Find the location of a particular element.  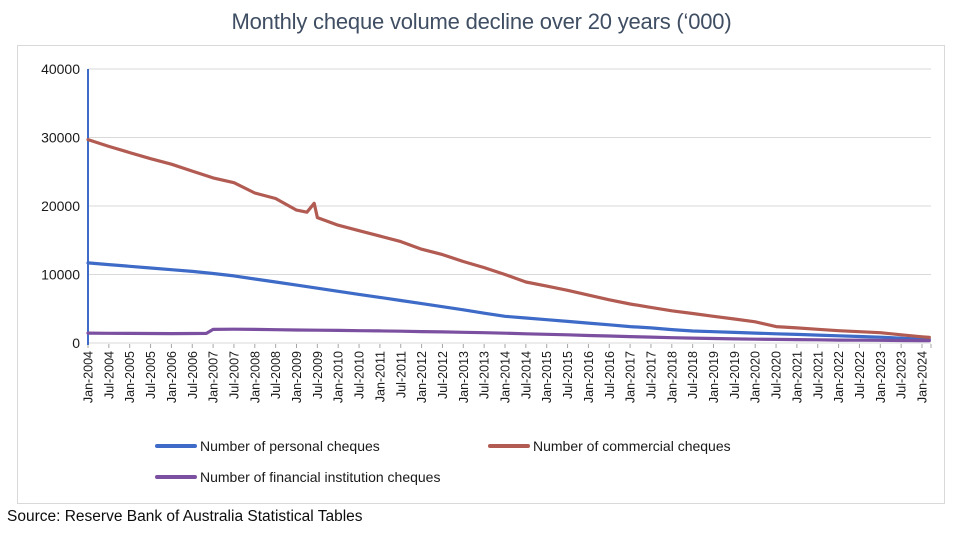

x-axis-label-Jul-2006: Jul-2006 is located at coordinates (193, 375).